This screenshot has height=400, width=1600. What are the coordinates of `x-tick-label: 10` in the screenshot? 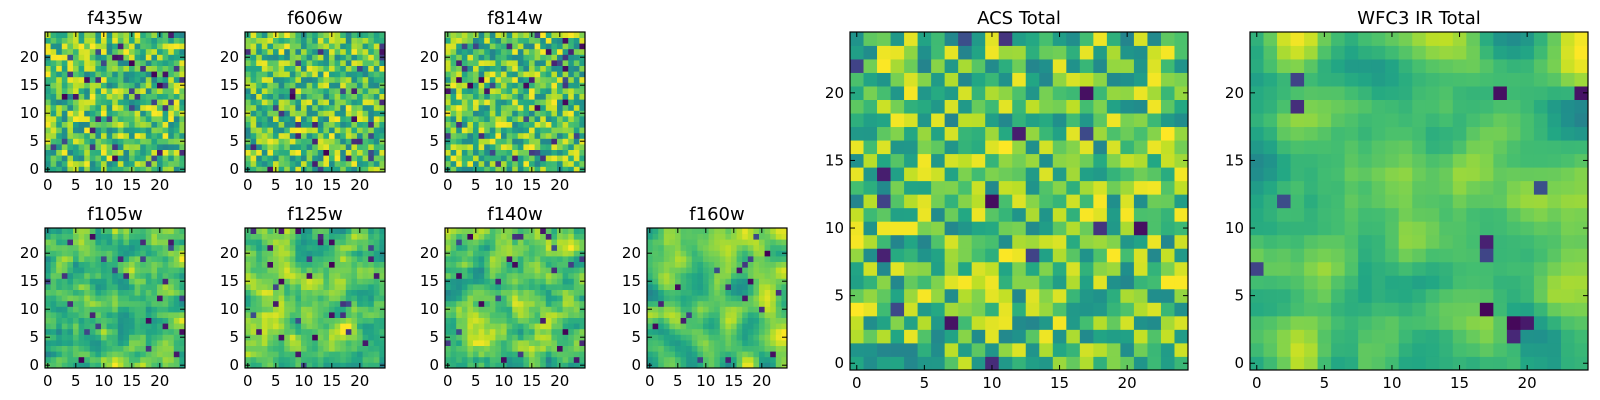 It's located at (503, 381).